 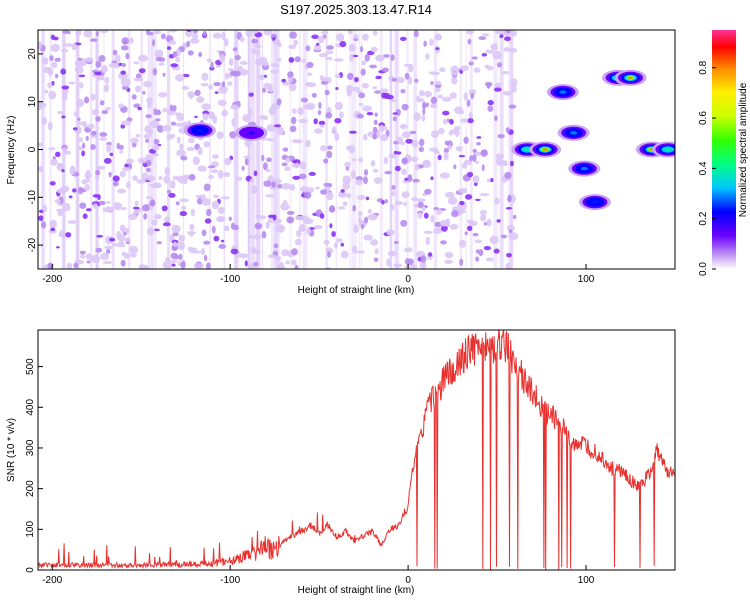 What do you see at coordinates (408, 279) in the screenshot?
I see `x-tick-label: 0` at bounding box center [408, 279].